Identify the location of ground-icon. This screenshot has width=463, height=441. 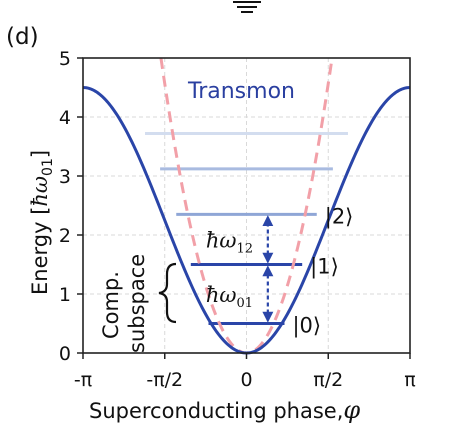
(247, 7).